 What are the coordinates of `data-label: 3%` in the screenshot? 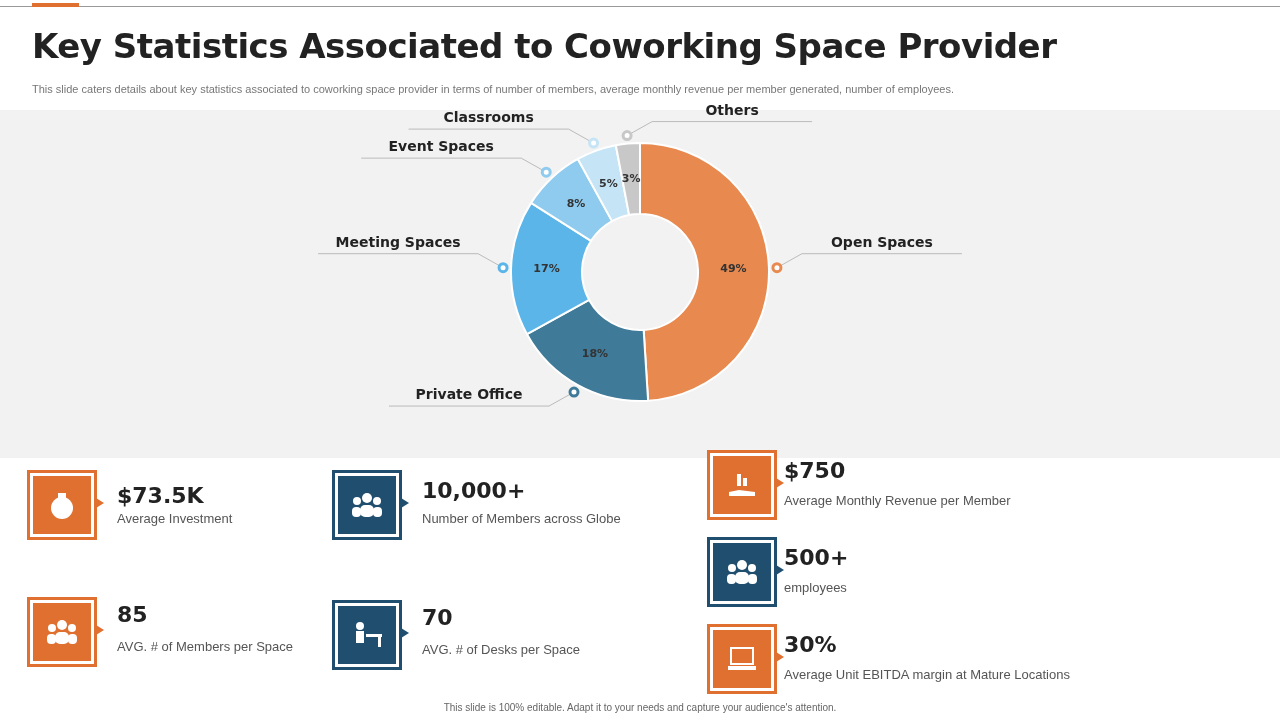 It's located at (631, 178).